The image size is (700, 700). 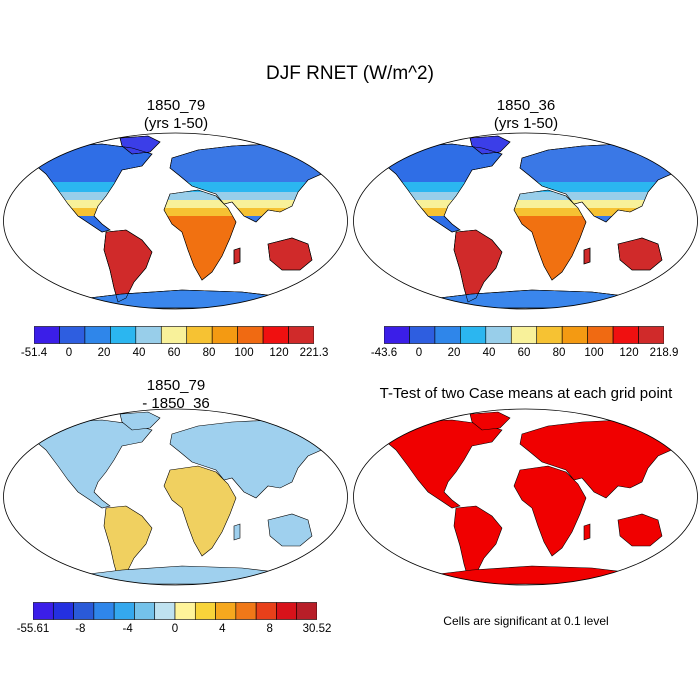 I want to click on significance-note: Cells are significant at 0.1 level, so click(x=526, y=621).